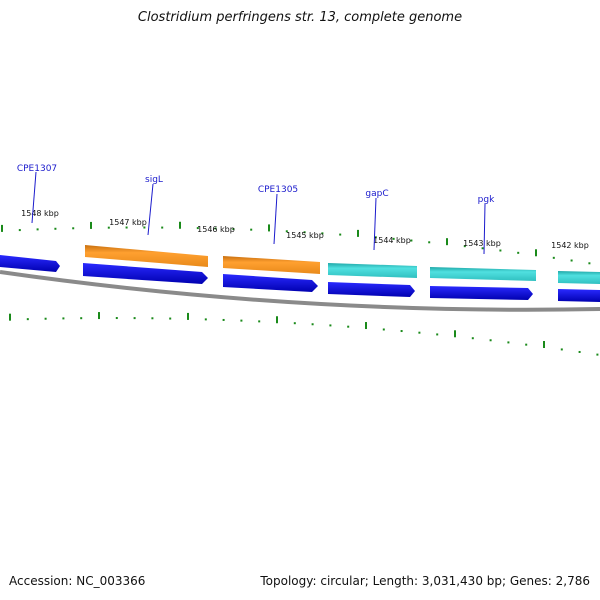 This screenshot has width=600, height=600. What do you see at coordinates (376, 194) in the screenshot?
I see `gene-label-gapc: gapC` at bounding box center [376, 194].